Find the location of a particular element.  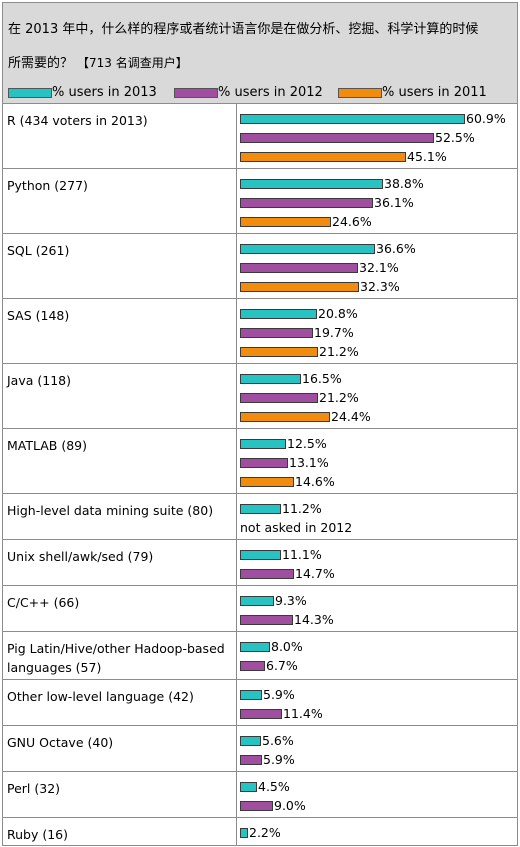

chart-row: MATLAB (89) 12.5% 13.1% 14.6% is located at coordinates (260, 461).